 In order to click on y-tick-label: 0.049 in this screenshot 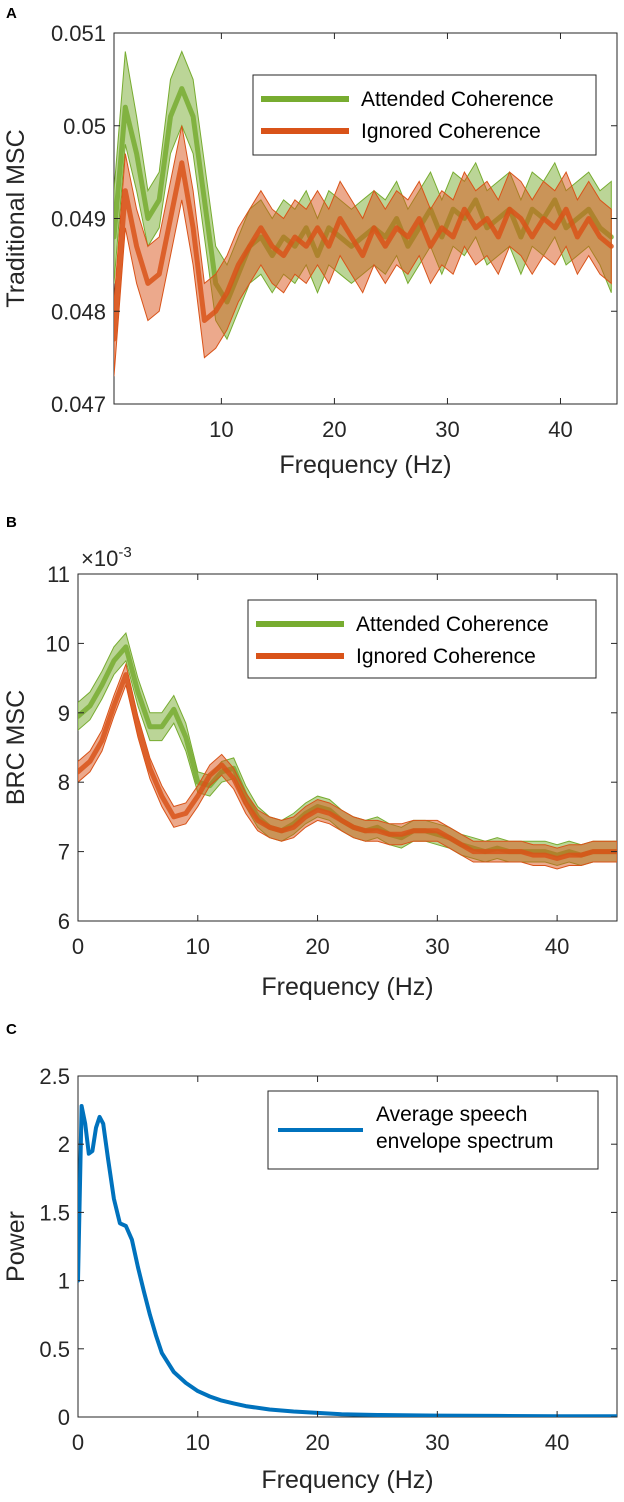, I will do `click(78, 219)`.